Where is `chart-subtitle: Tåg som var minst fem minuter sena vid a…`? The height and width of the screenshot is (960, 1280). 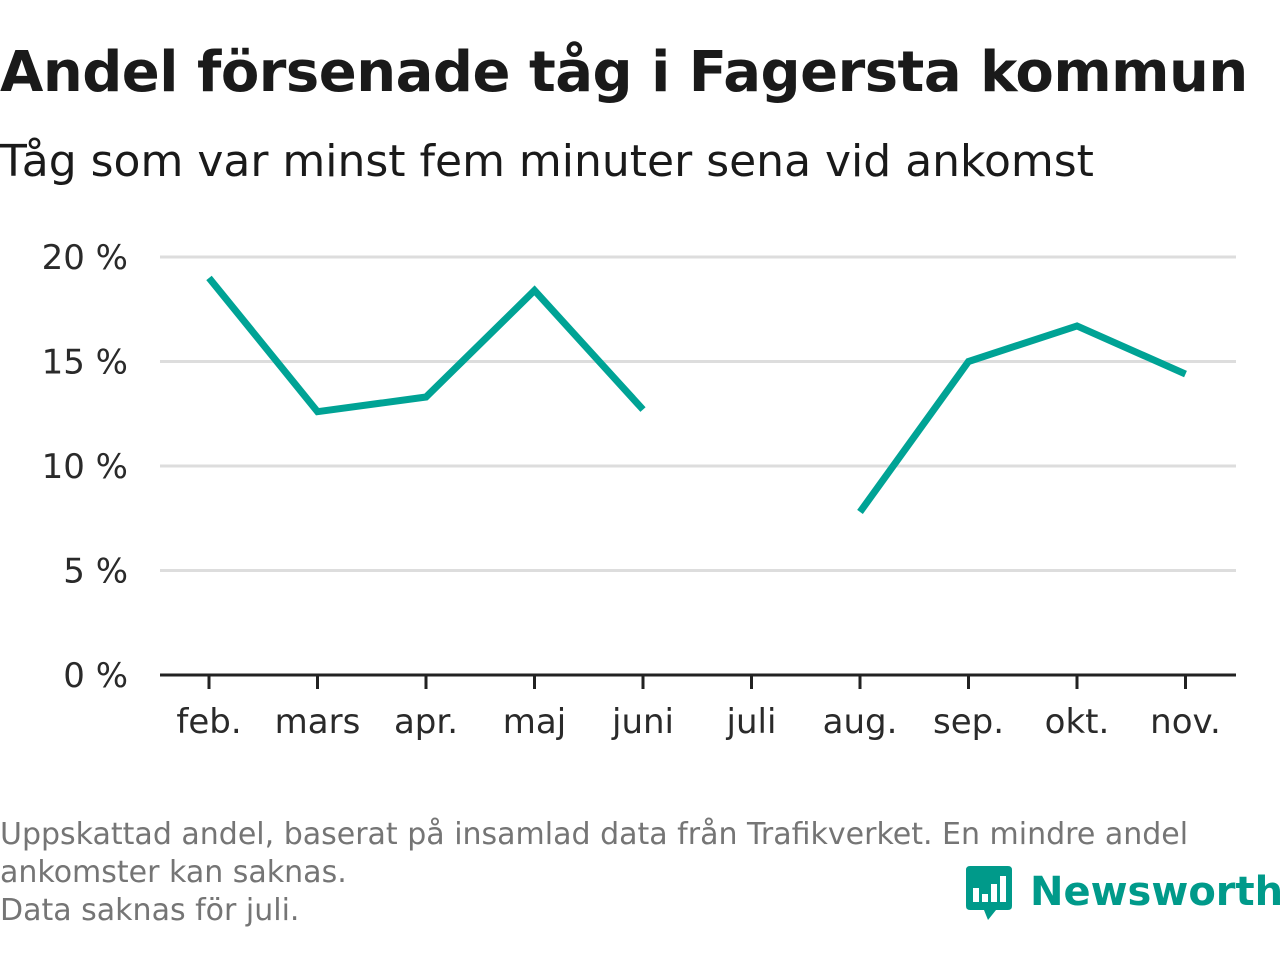
chart-subtitle: Tåg som var minst fem minuter sena vid a… is located at coordinates (547, 161).